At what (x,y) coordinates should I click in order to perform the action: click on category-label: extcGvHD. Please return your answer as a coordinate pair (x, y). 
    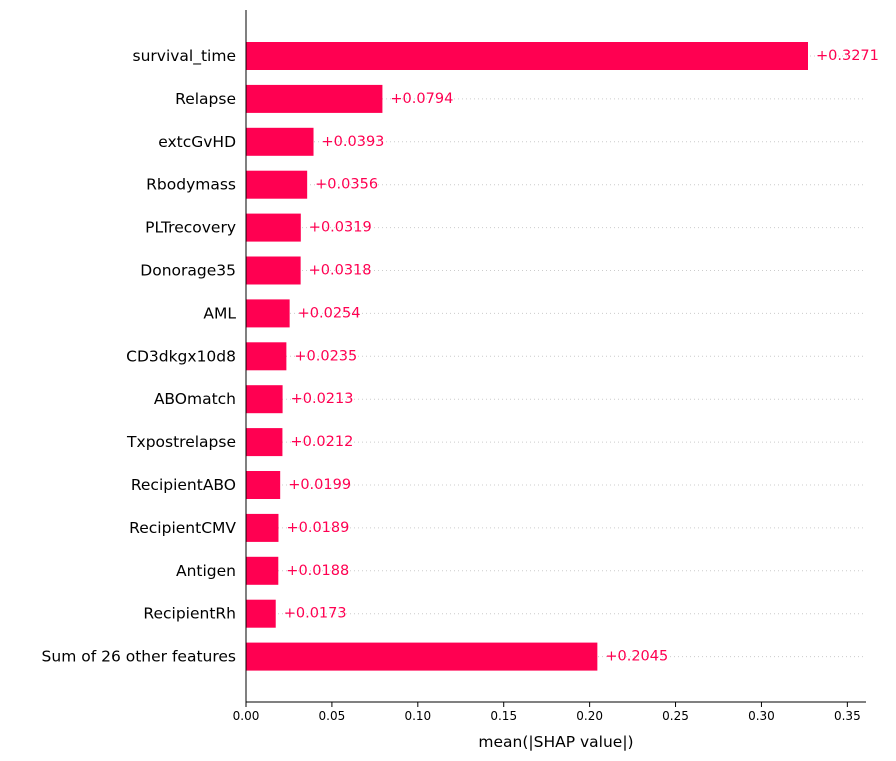
    Looking at the image, I should click on (197, 142).